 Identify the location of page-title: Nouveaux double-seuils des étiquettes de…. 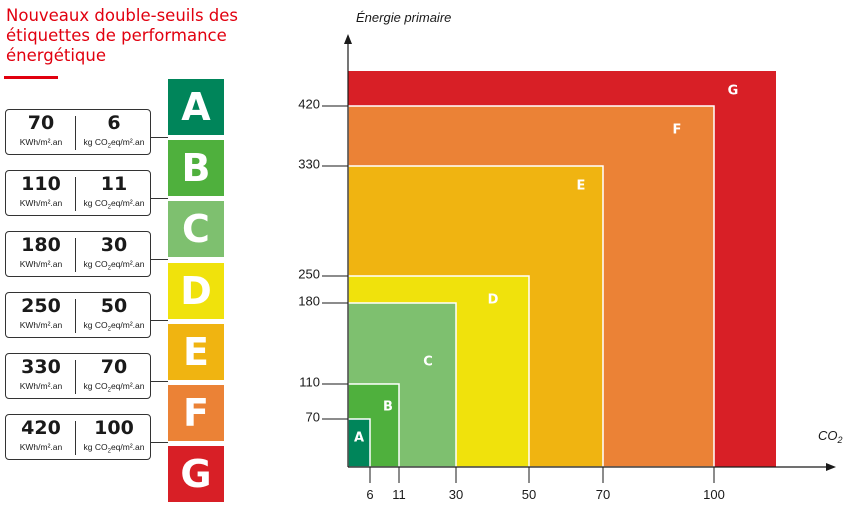
(122, 35).